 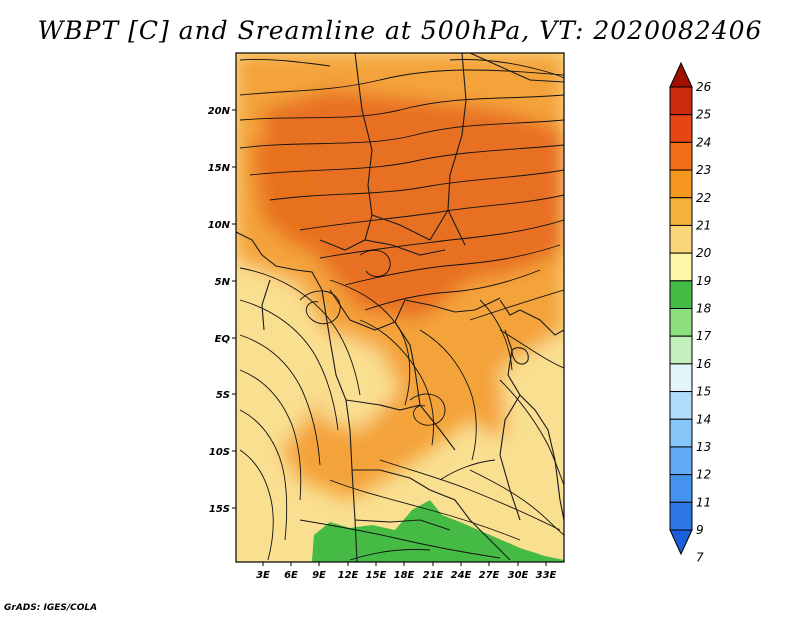 I want to click on lon-label: 15E, so click(x=376, y=575).